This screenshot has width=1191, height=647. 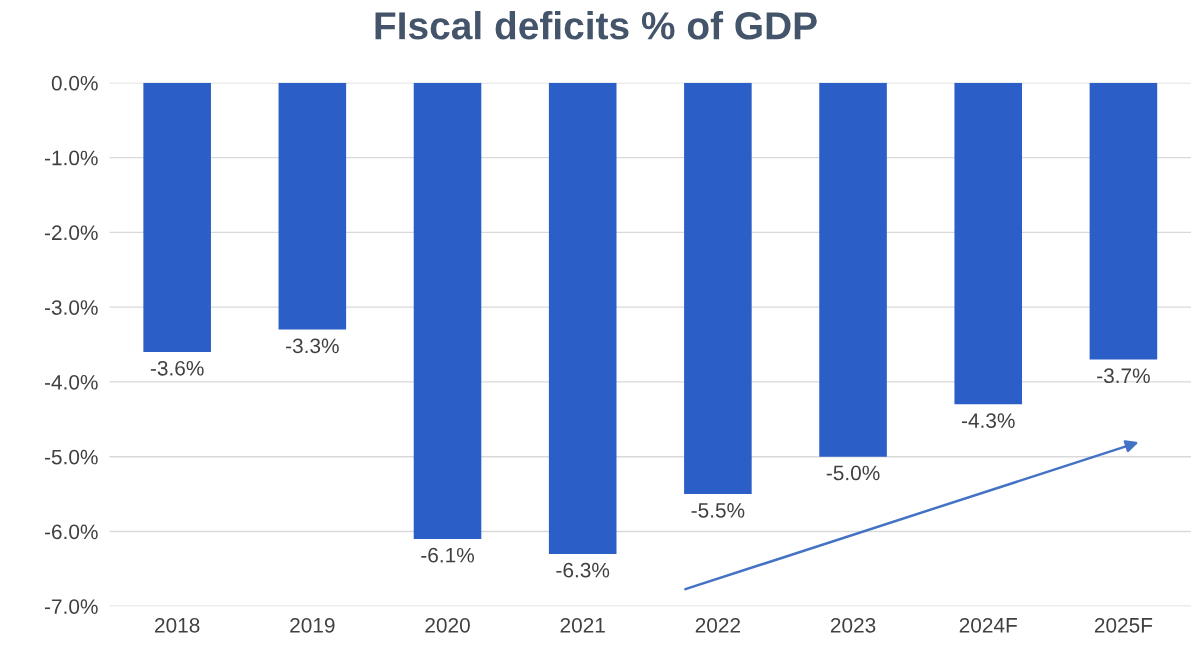 I want to click on x-tick-label: 2024F, so click(x=988, y=625).